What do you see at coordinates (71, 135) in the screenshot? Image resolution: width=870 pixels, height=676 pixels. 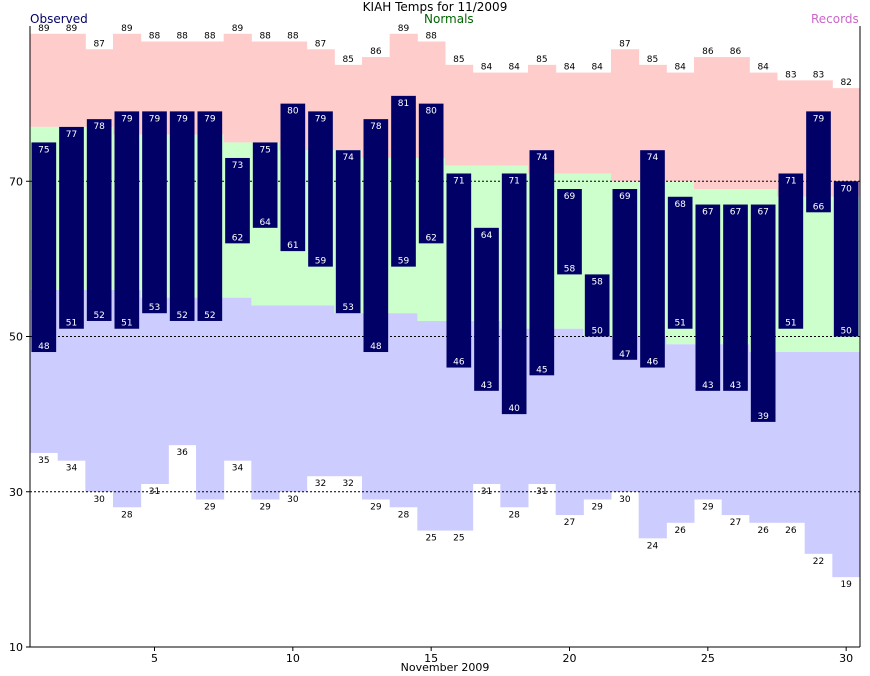 I see `observed-high-label: 77` at bounding box center [71, 135].